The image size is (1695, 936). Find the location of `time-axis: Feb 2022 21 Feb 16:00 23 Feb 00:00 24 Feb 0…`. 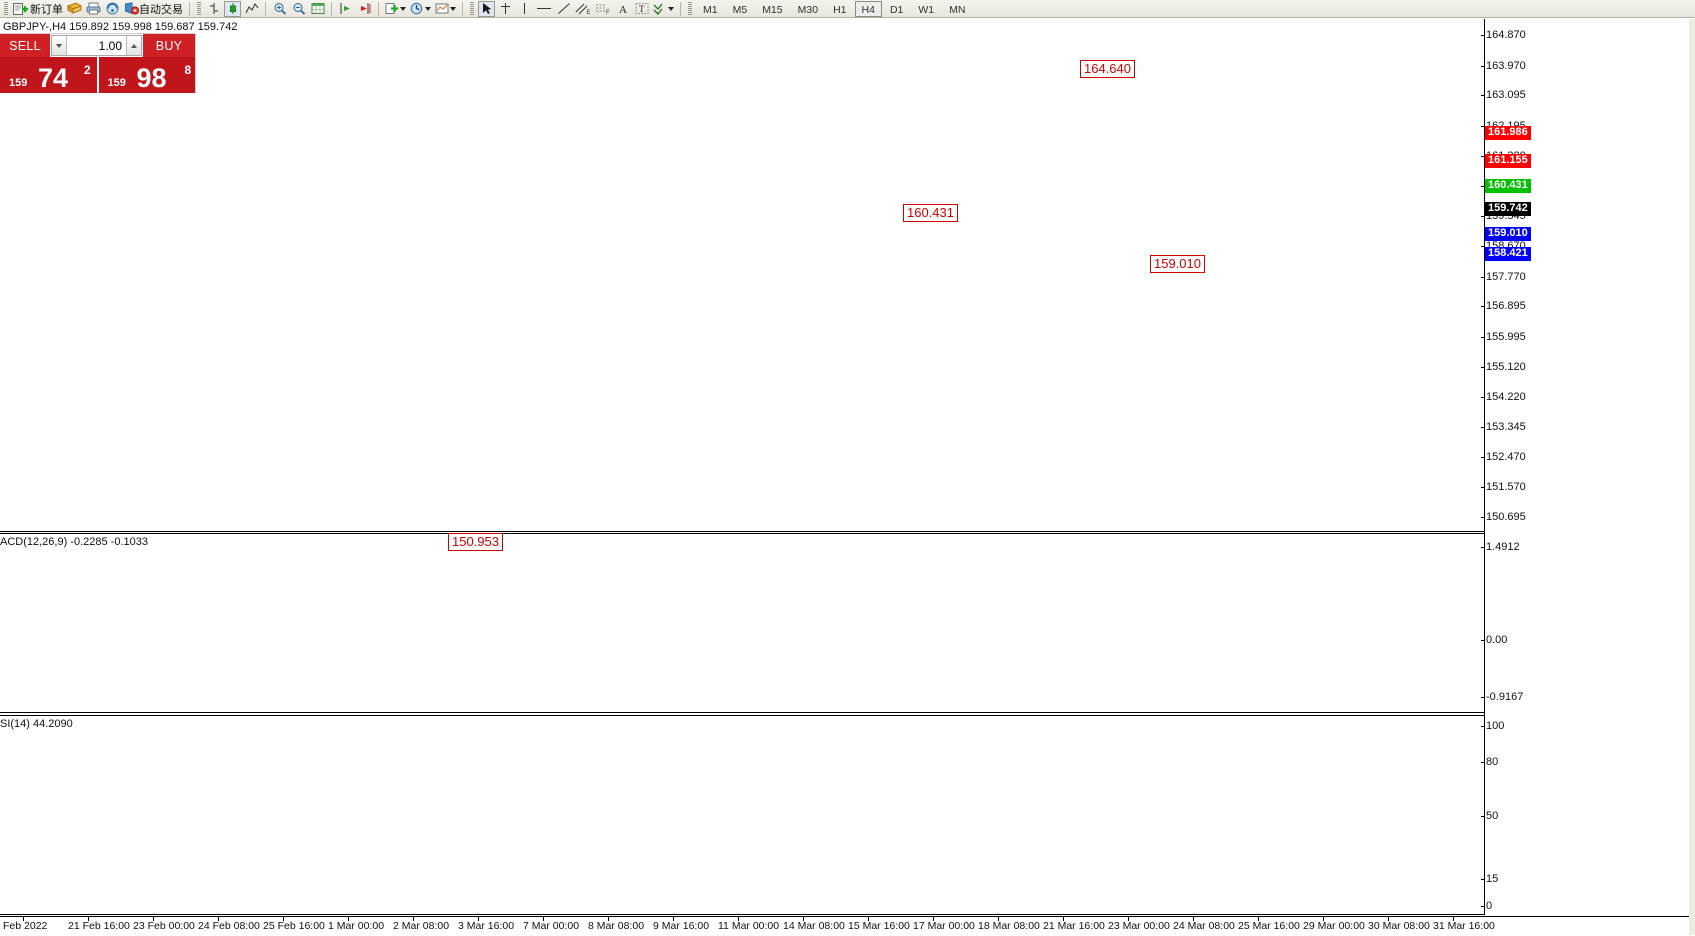

time-axis: Feb 2022 21 Feb 16:00 23 Feb 00:00 24 Feb 0… is located at coordinates (847, 926).